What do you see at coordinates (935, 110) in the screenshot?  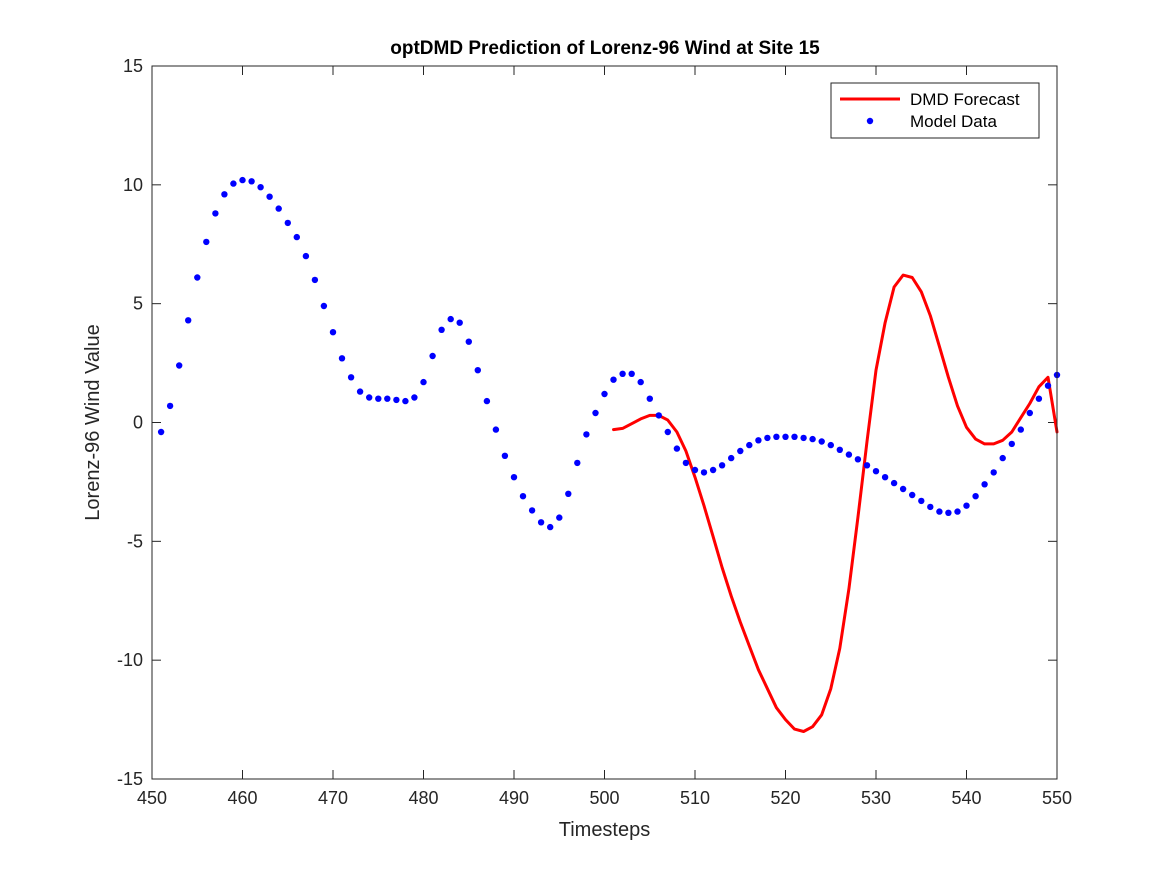 I see `legend-box` at bounding box center [935, 110].